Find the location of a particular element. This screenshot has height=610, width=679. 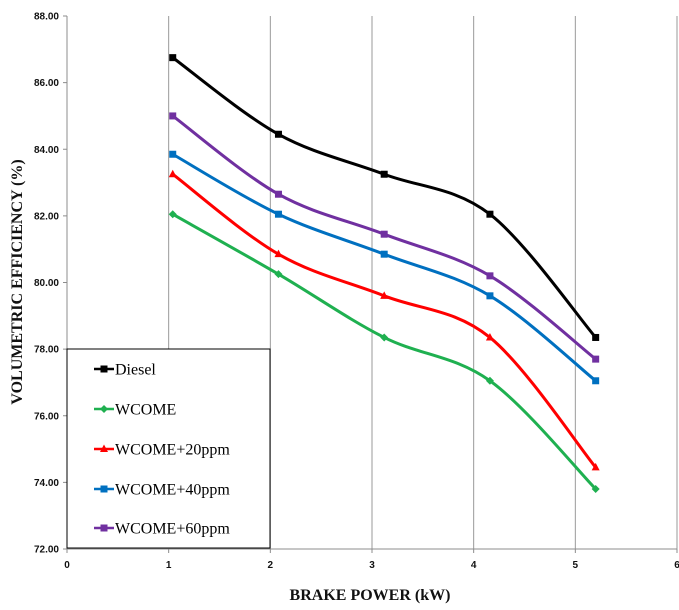

x-tick-label: 5 is located at coordinates (576, 565).